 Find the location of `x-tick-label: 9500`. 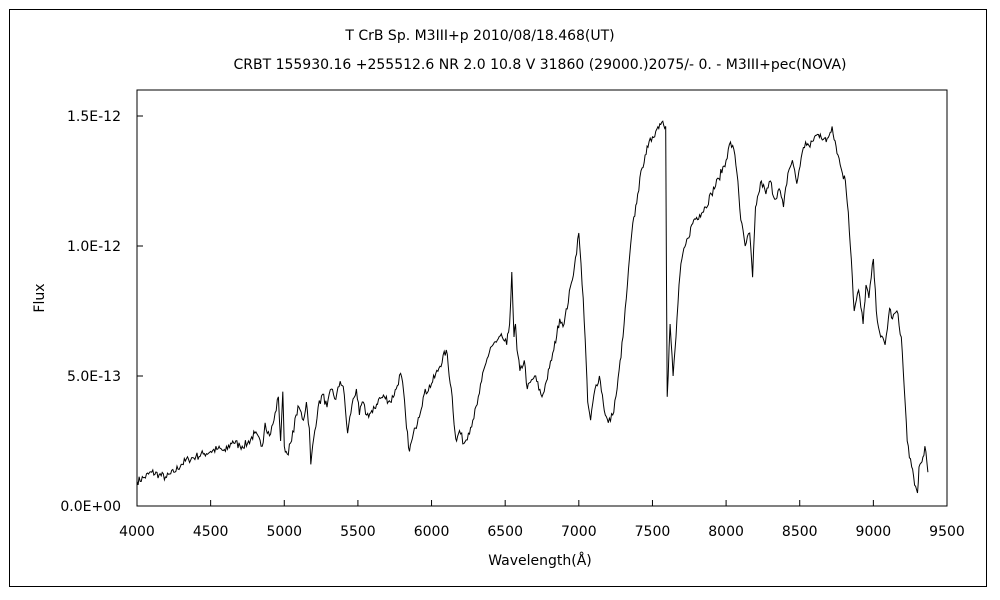

x-tick-label: 9500 is located at coordinates (947, 532).